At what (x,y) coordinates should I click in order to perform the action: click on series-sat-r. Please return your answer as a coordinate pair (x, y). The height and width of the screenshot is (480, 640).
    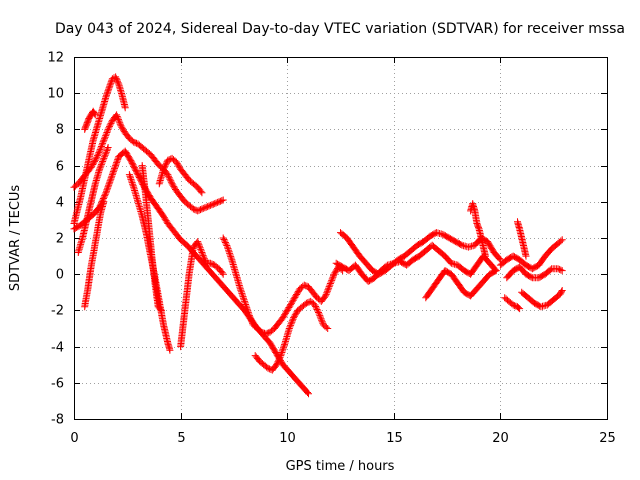
    Looking at the image, I should click on (534, 272).